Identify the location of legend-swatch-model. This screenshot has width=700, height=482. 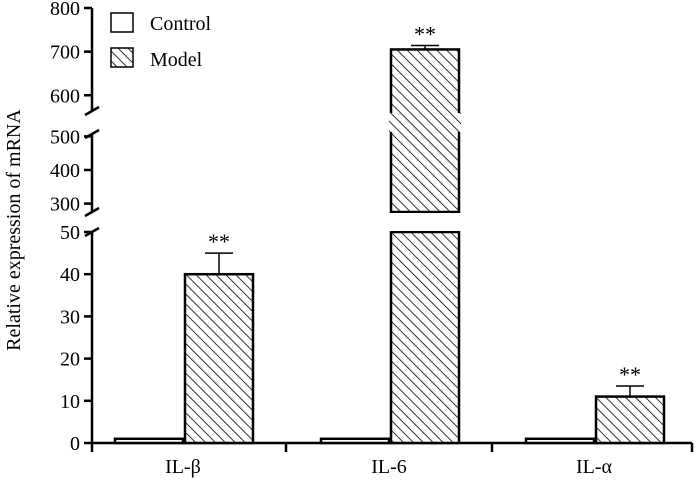
(122, 57).